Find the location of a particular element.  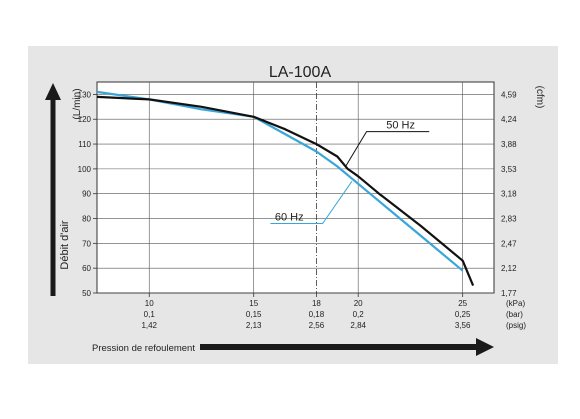

series-label-60hz: 60 Hz is located at coordinates (289, 217).